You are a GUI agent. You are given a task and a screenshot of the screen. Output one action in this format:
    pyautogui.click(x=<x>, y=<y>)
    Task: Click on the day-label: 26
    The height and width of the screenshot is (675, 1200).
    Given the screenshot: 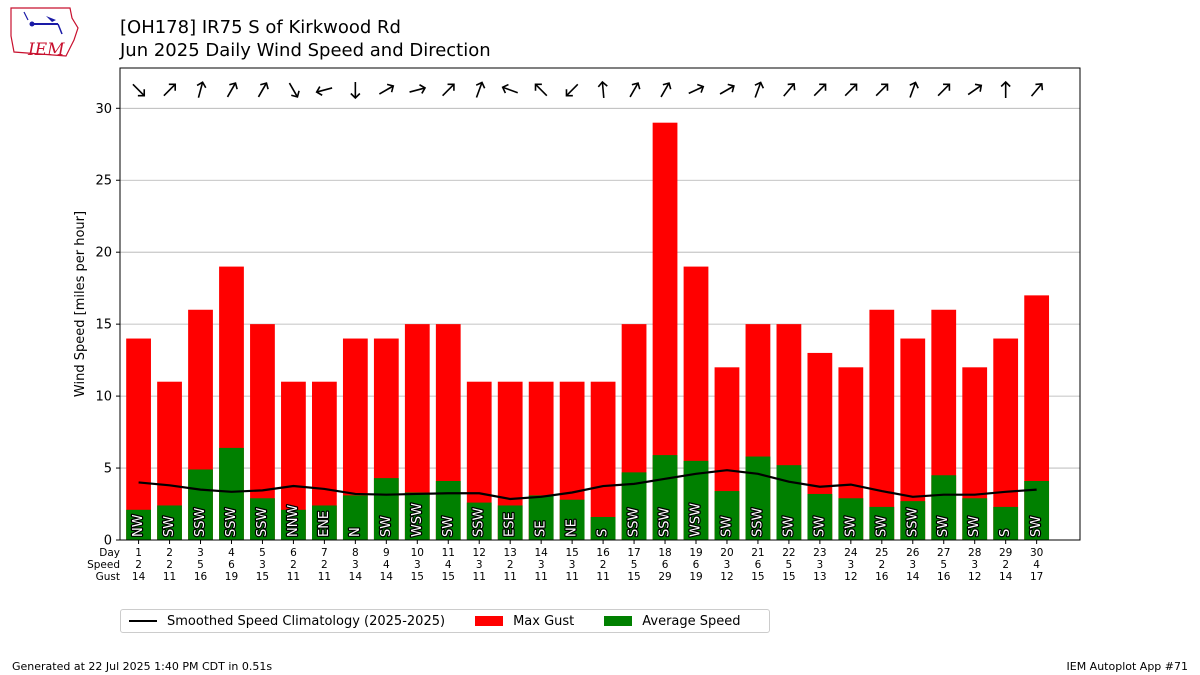 What is the action you would take?
    pyautogui.click(x=913, y=553)
    